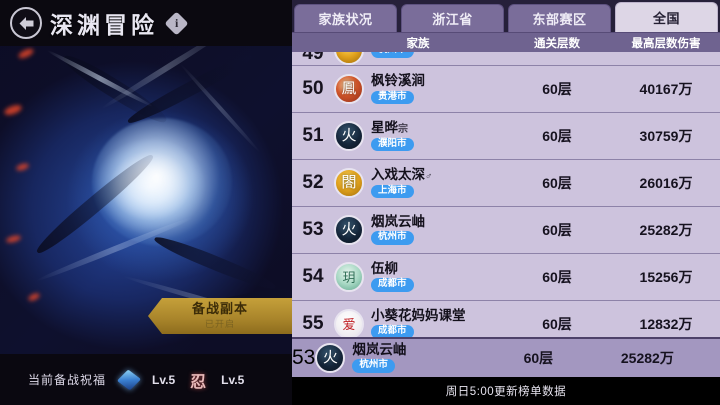 The image size is (720, 405). I want to click on avatar-glyph: 閤, so click(349, 182).